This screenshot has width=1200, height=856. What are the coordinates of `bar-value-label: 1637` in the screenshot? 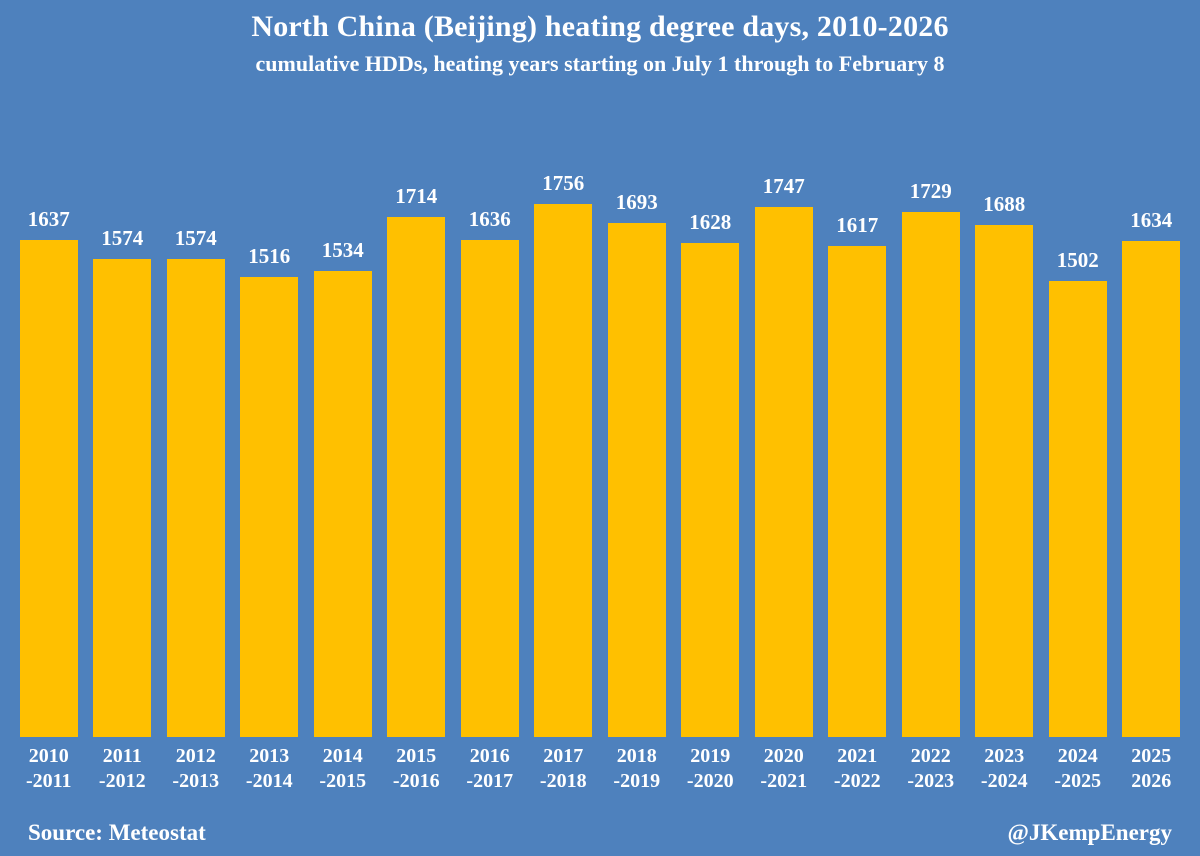 It's located at (48, 219).